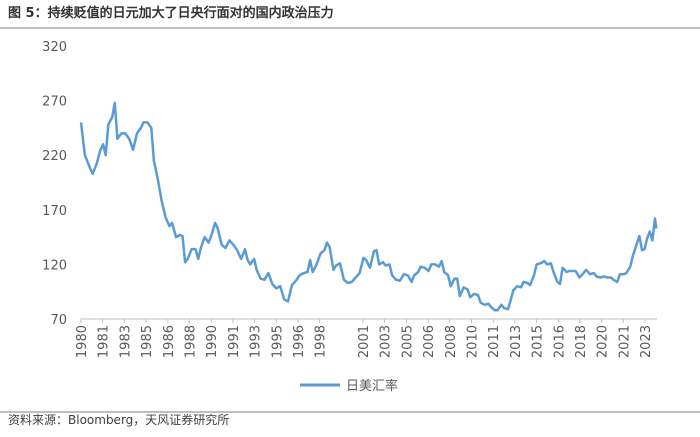  What do you see at coordinates (516, 341) in the screenshot?
I see `x-tick-label: 2013` at bounding box center [516, 341].